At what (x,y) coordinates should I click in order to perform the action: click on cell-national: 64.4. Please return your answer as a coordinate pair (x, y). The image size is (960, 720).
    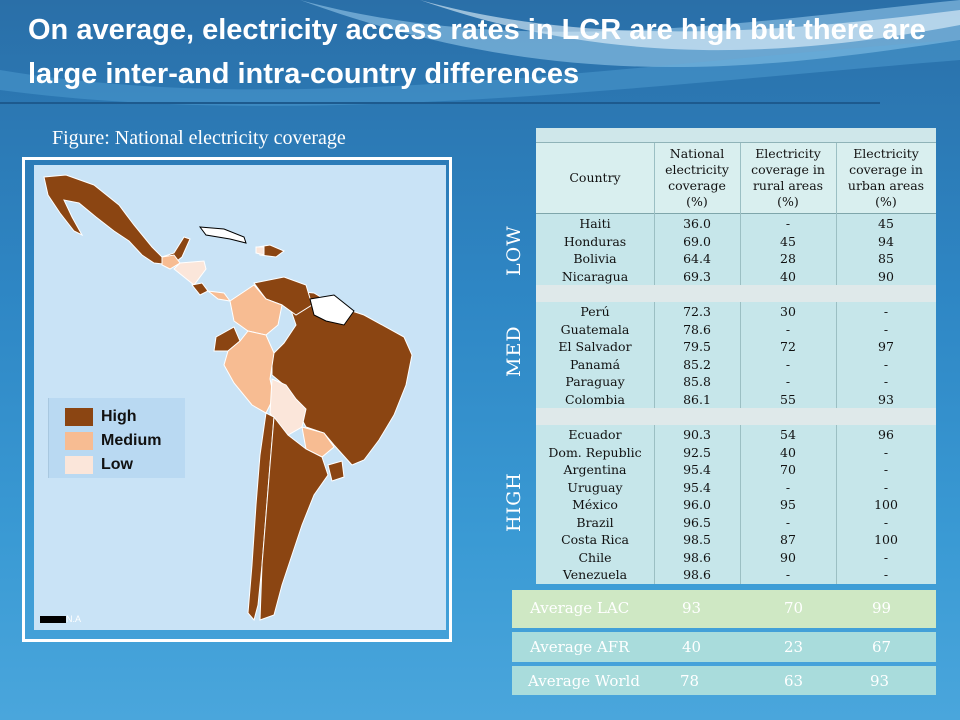
    Looking at the image, I should click on (697, 258).